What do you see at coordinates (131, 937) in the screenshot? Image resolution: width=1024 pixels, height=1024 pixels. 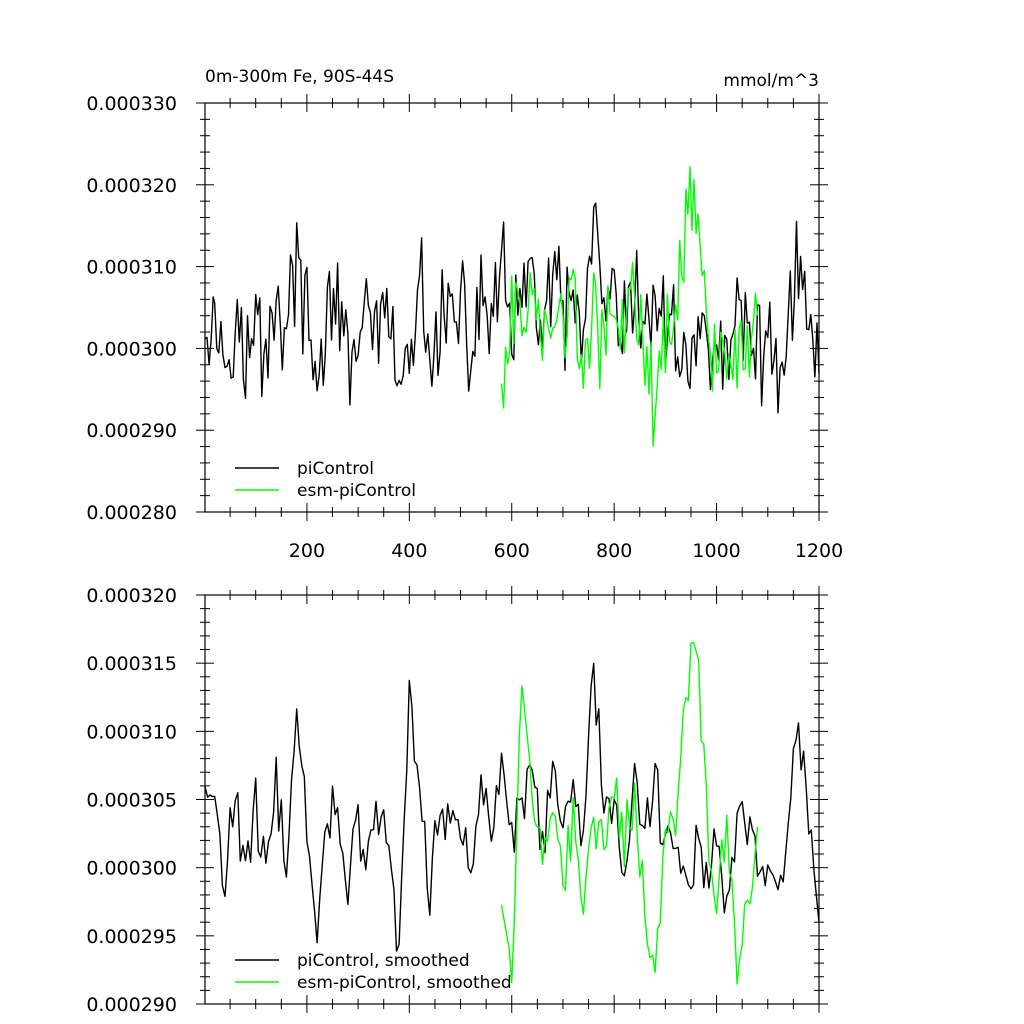 I see `y-tick-label: 0.000295` at bounding box center [131, 937].